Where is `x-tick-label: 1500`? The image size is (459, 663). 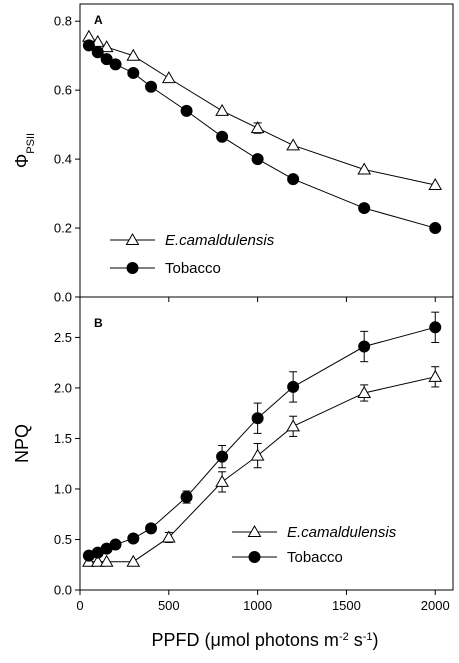 x-tick-label: 1500 is located at coordinates (346, 605).